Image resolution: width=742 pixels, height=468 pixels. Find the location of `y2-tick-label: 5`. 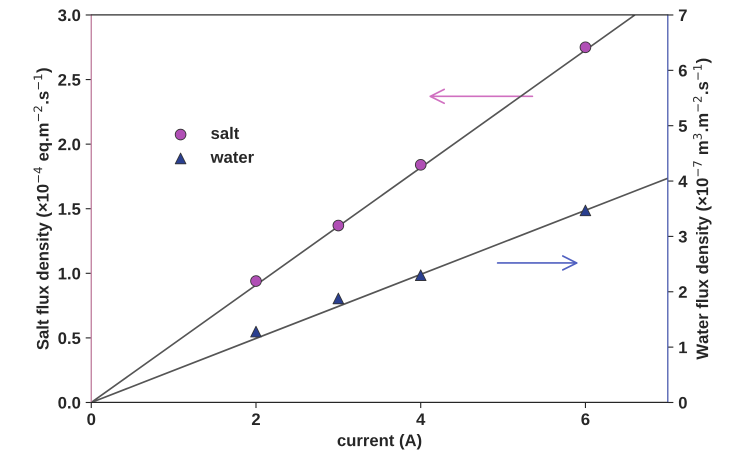

y2-tick-label: 5 is located at coordinates (683, 126).